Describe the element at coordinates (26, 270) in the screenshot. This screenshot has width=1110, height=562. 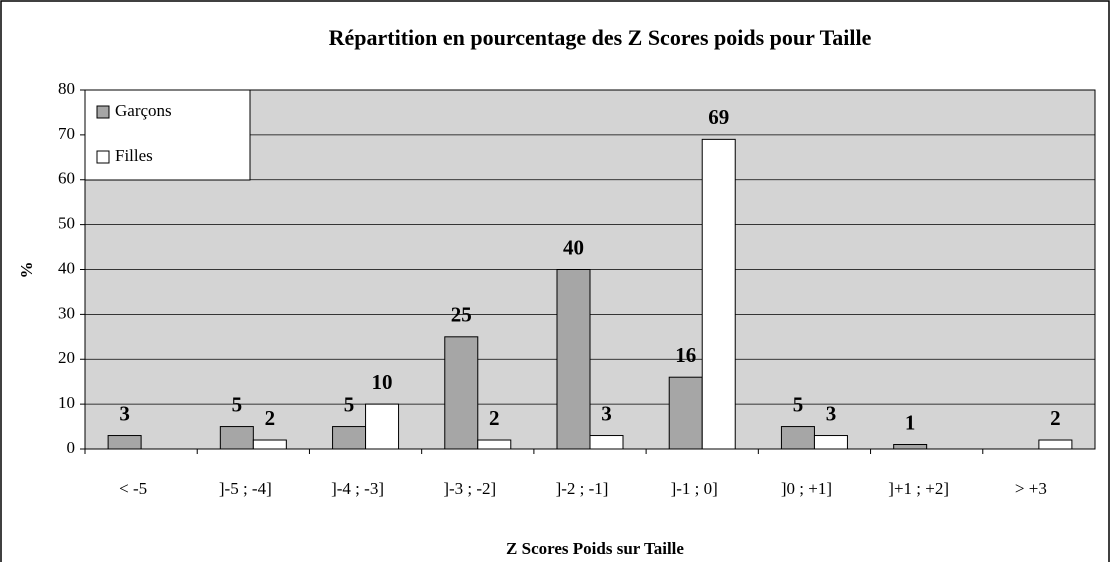
I see `y-axis-label: %` at that location.